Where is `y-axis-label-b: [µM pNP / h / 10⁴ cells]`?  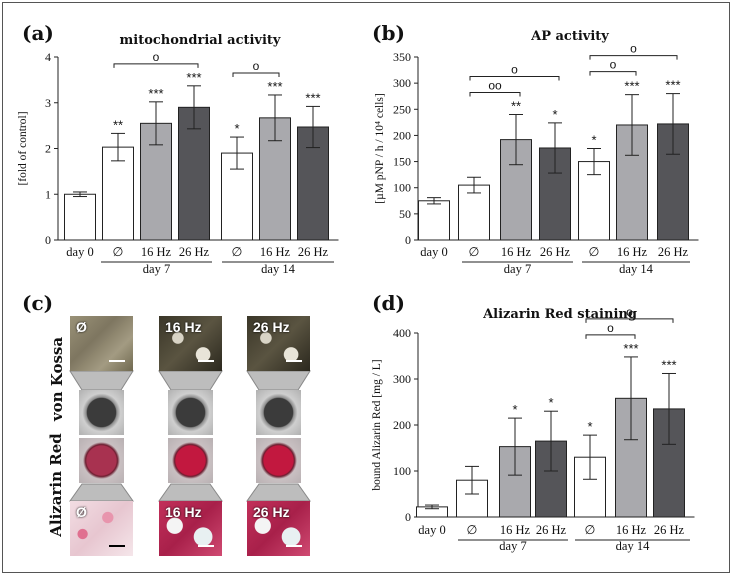 y-axis-label-b: [µM pNP / h / 10⁴ cells] is located at coordinates (380, 148).